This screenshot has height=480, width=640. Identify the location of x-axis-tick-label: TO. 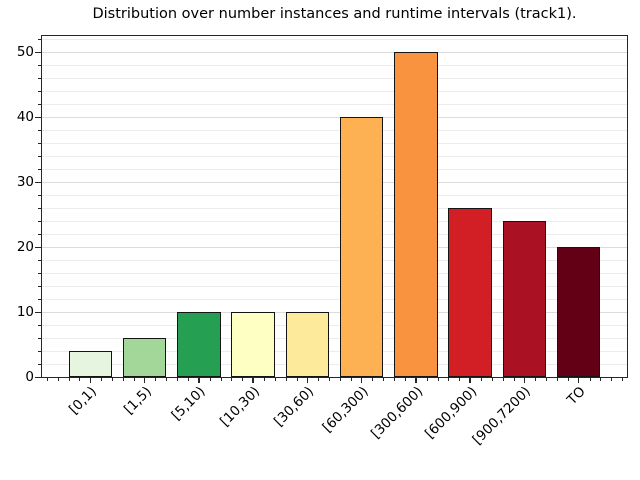
(576, 396).